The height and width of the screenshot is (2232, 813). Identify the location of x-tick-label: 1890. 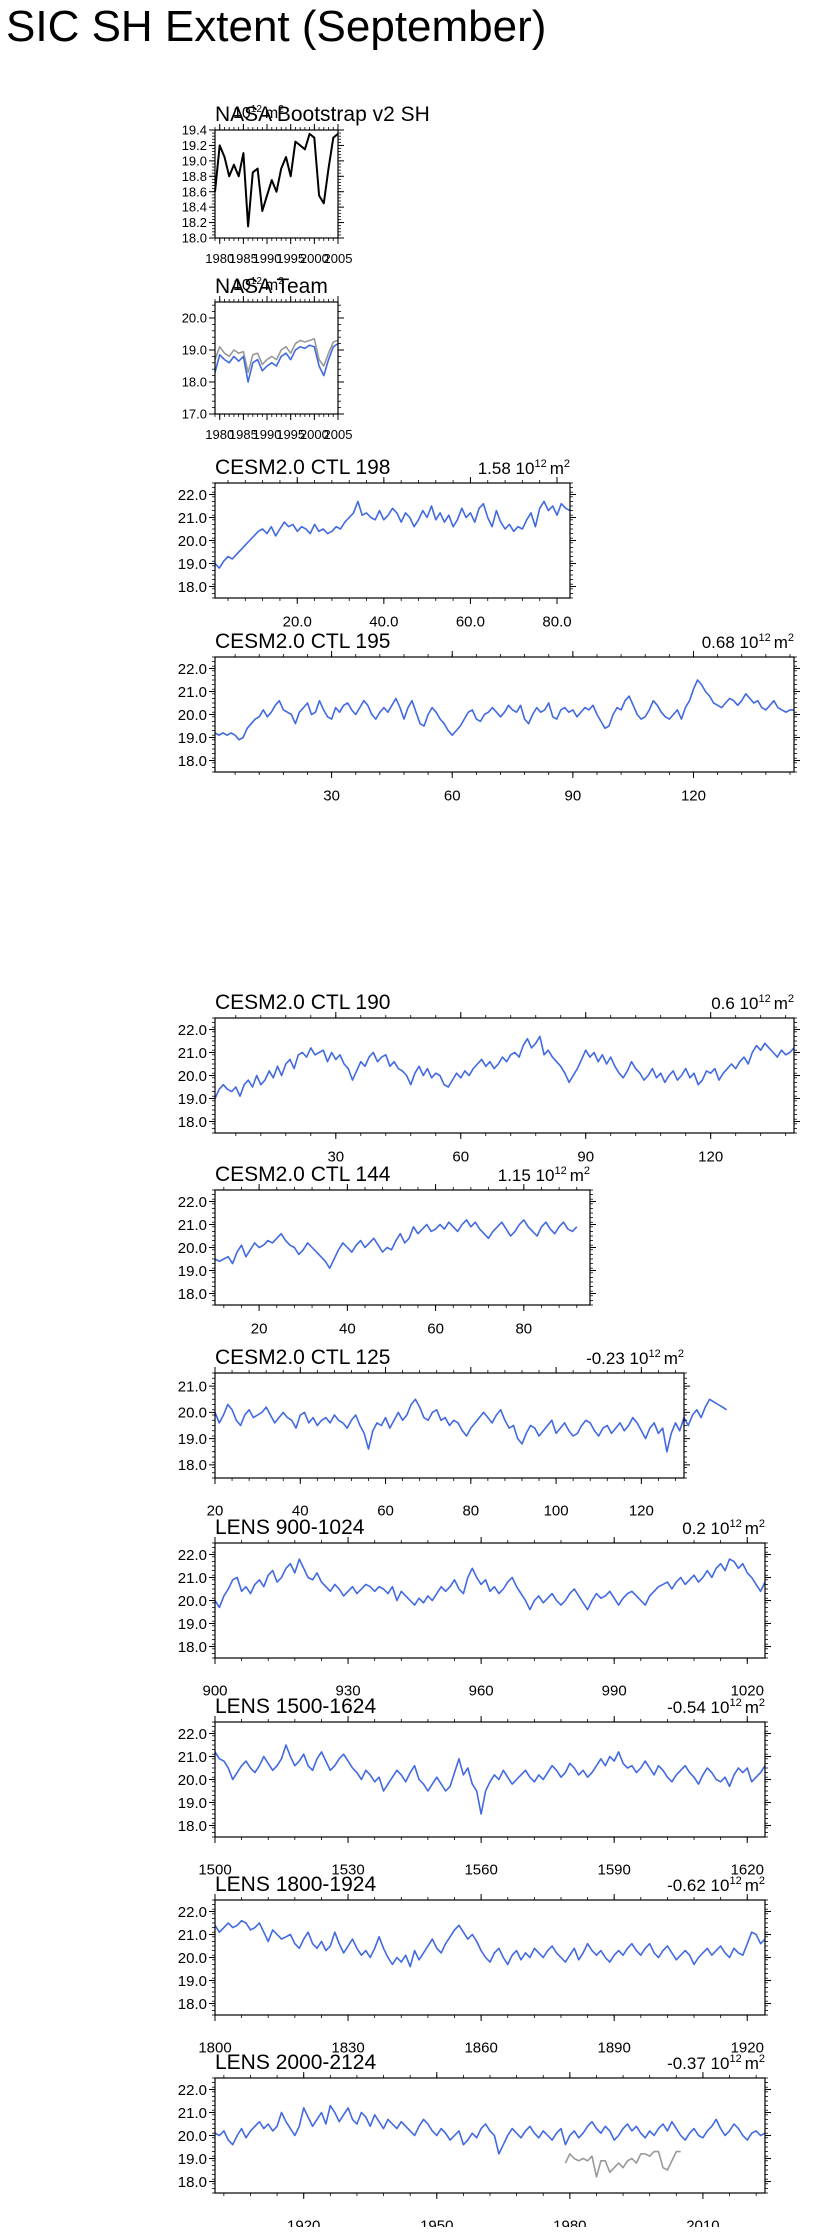
(614, 2048).